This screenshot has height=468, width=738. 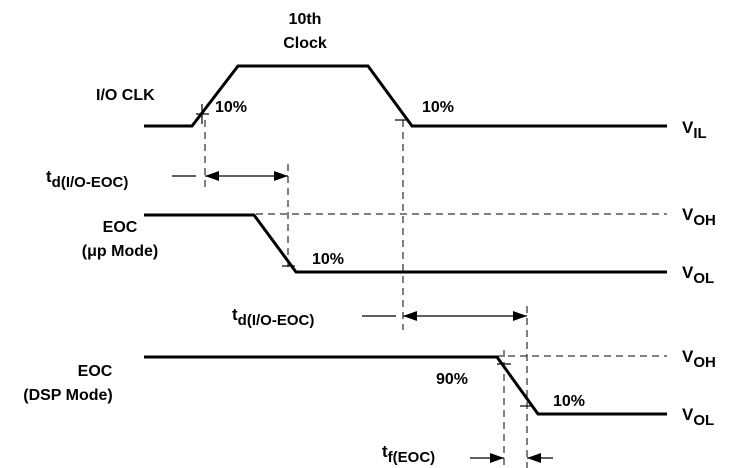 What do you see at coordinates (95, 371) in the screenshot?
I see `eoc-dsp-label-line1: EOC` at bounding box center [95, 371].